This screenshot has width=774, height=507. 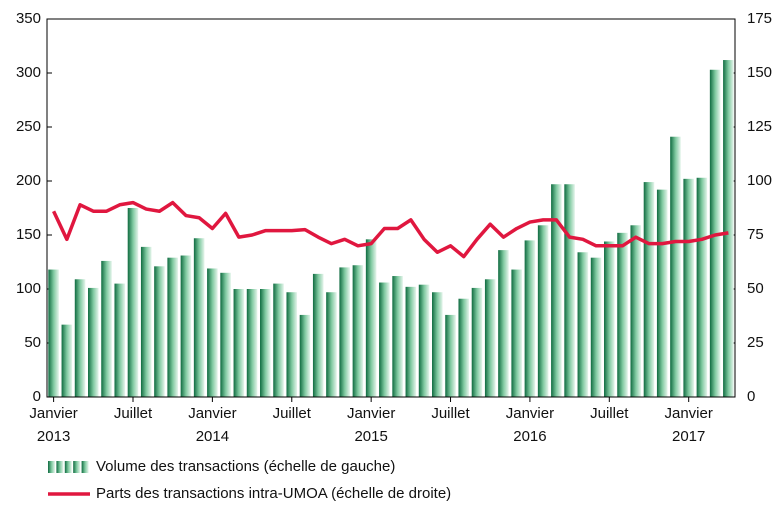 I want to click on y2-tick-label: 125, so click(x=759, y=126).